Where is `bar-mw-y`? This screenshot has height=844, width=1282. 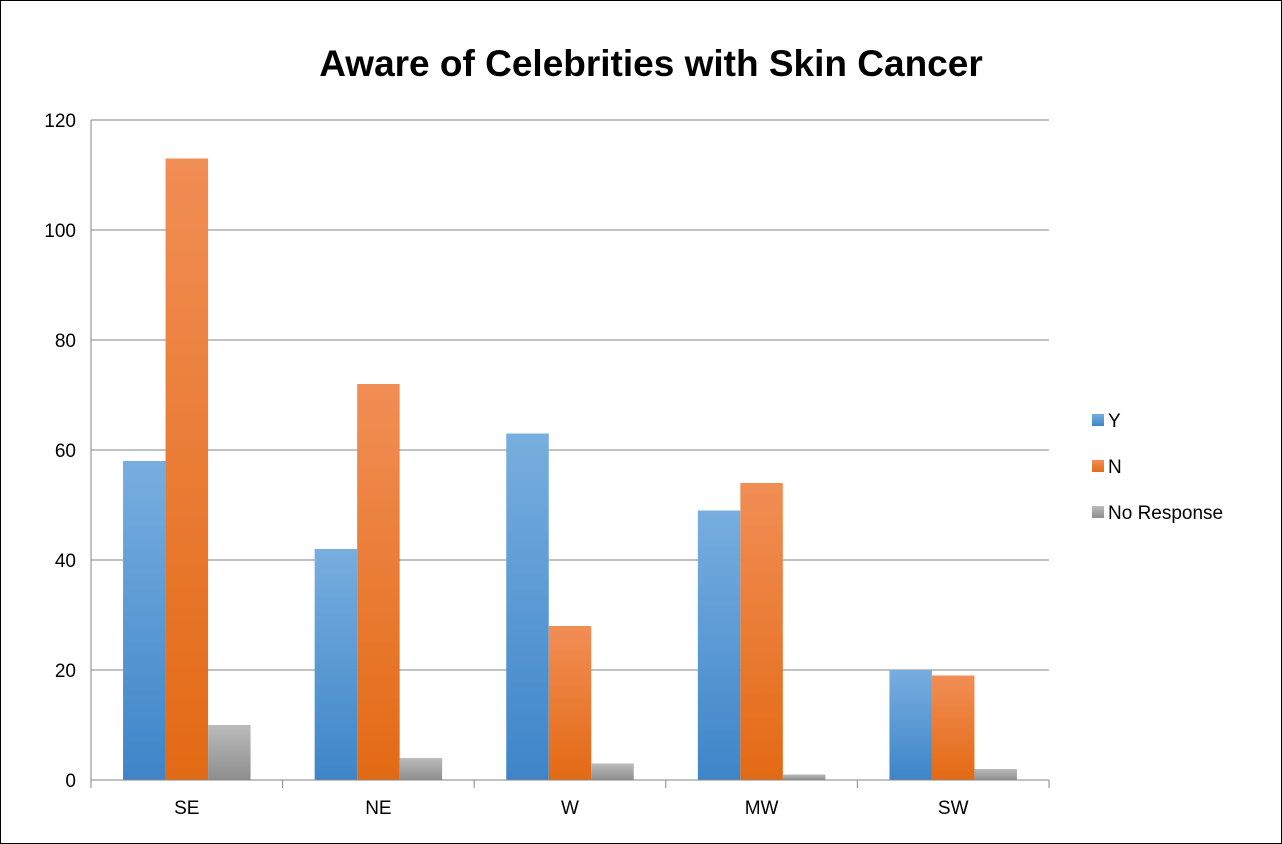
bar-mw-y is located at coordinates (719, 645).